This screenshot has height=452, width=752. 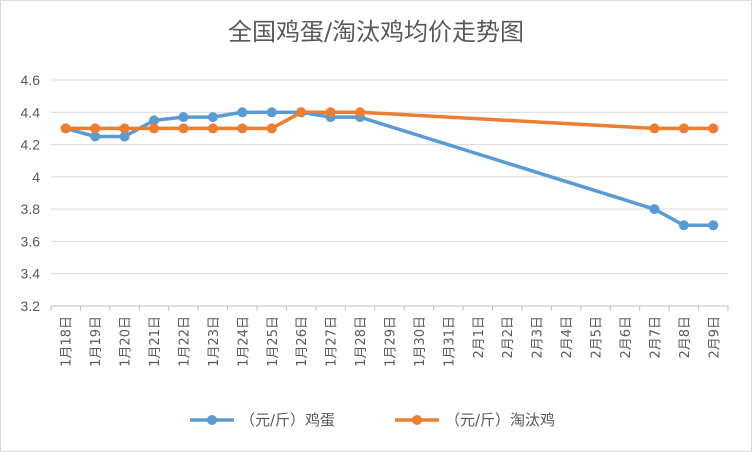 I want to click on x-tick-label: 1月20日, so click(x=126, y=341).